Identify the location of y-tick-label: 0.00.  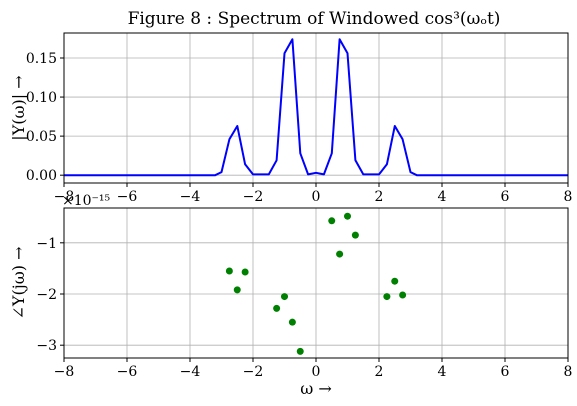
(41, 176).